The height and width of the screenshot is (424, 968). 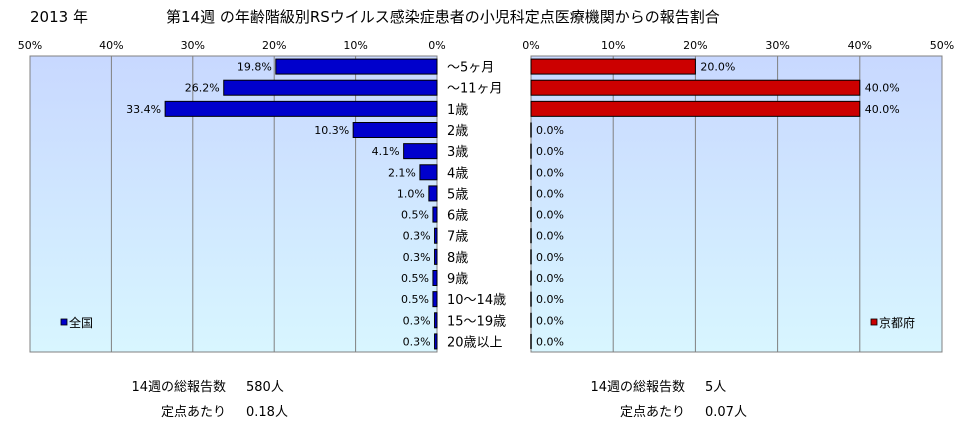 I want to click on per-site-label-national: 定点あたり, so click(x=193, y=412).